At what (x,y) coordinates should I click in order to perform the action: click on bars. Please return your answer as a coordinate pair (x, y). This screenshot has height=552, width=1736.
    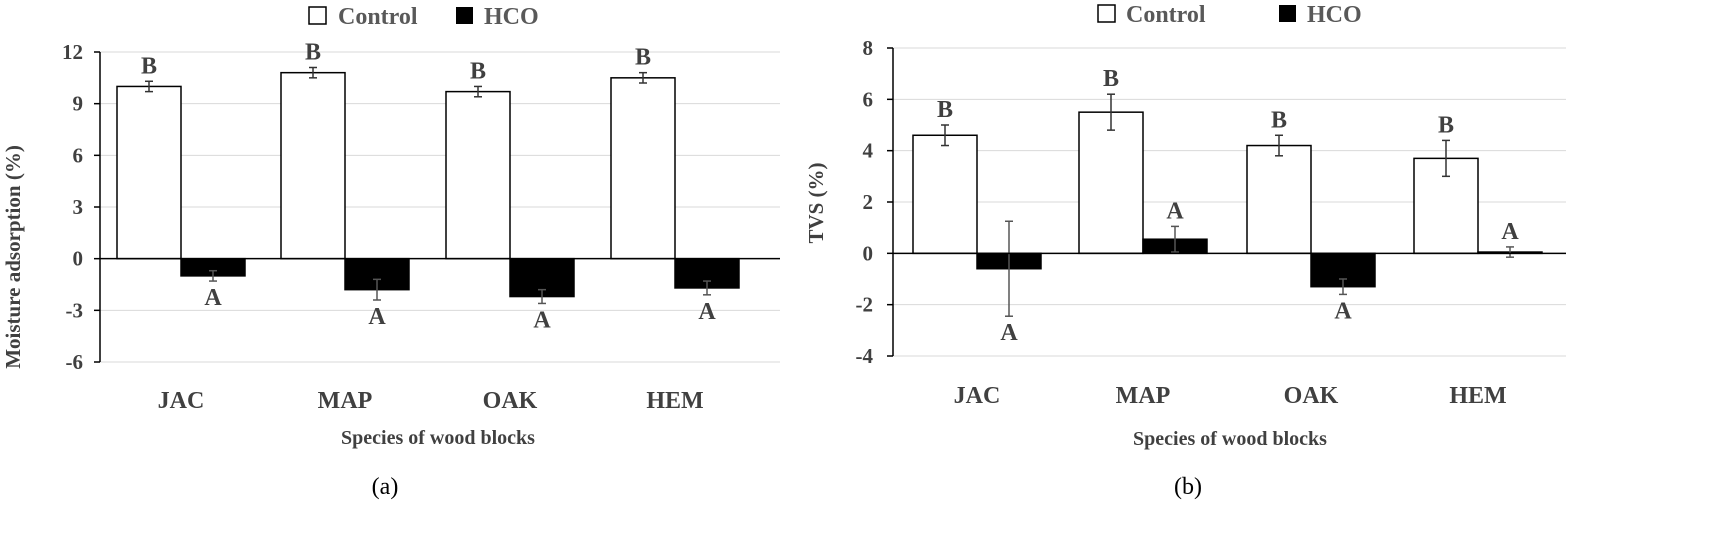
    Looking at the image, I should click on (428, 184).